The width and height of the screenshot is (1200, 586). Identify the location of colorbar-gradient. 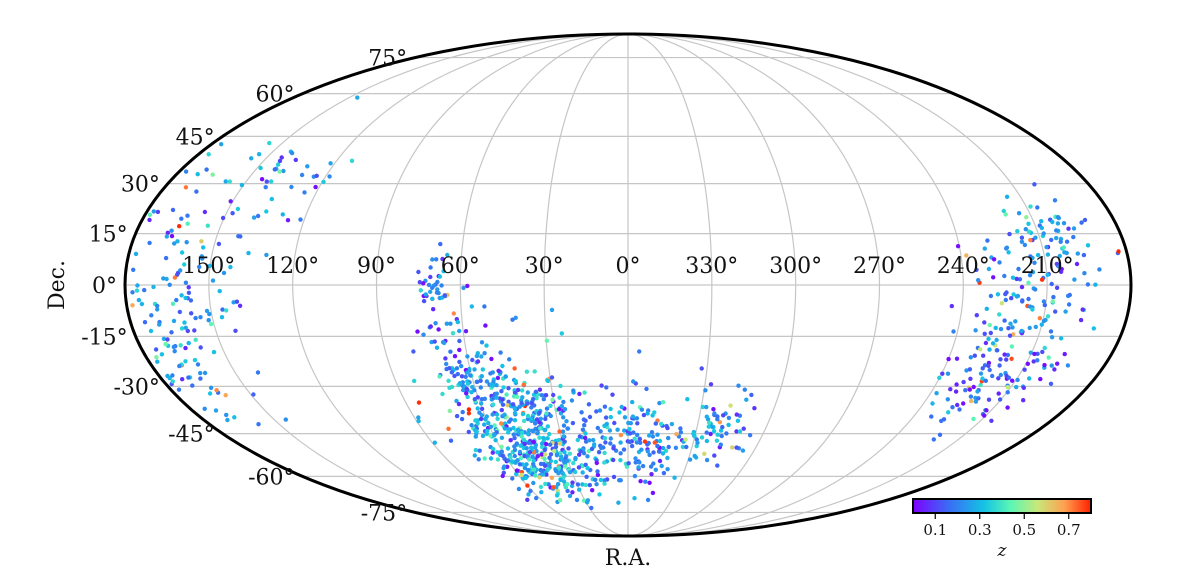
(1002, 506).